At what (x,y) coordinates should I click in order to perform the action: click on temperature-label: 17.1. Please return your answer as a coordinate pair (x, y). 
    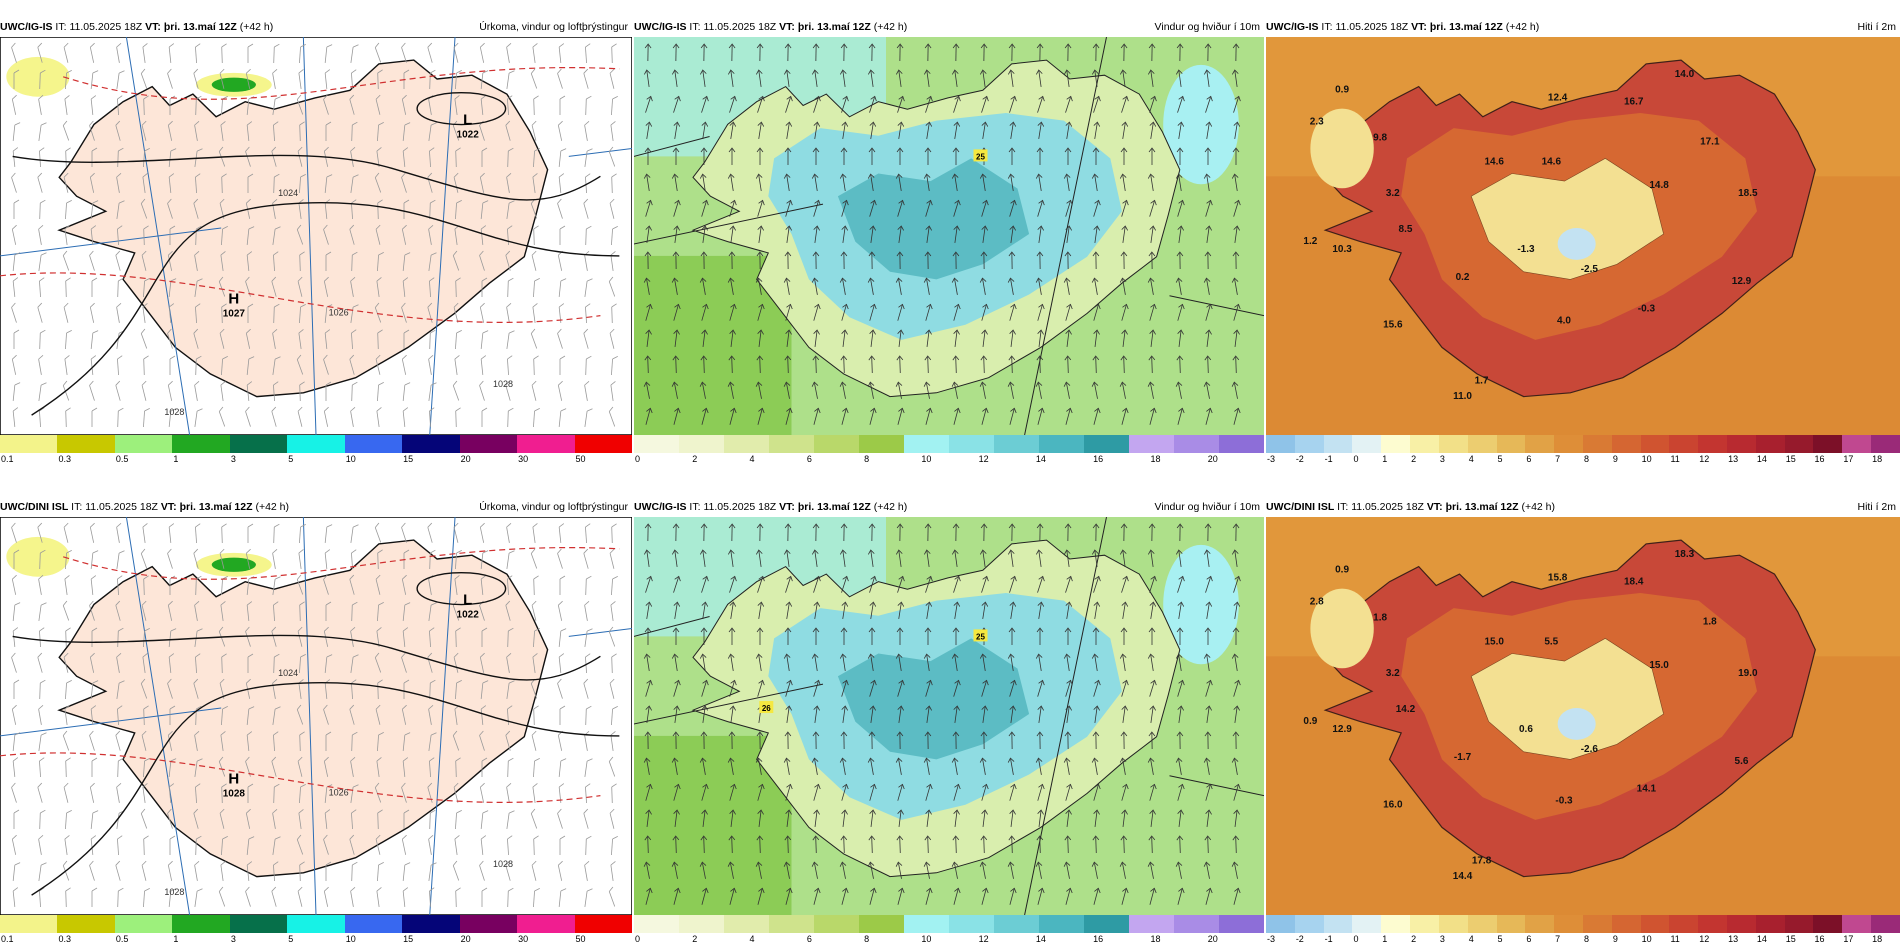
    Looking at the image, I should click on (1710, 141).